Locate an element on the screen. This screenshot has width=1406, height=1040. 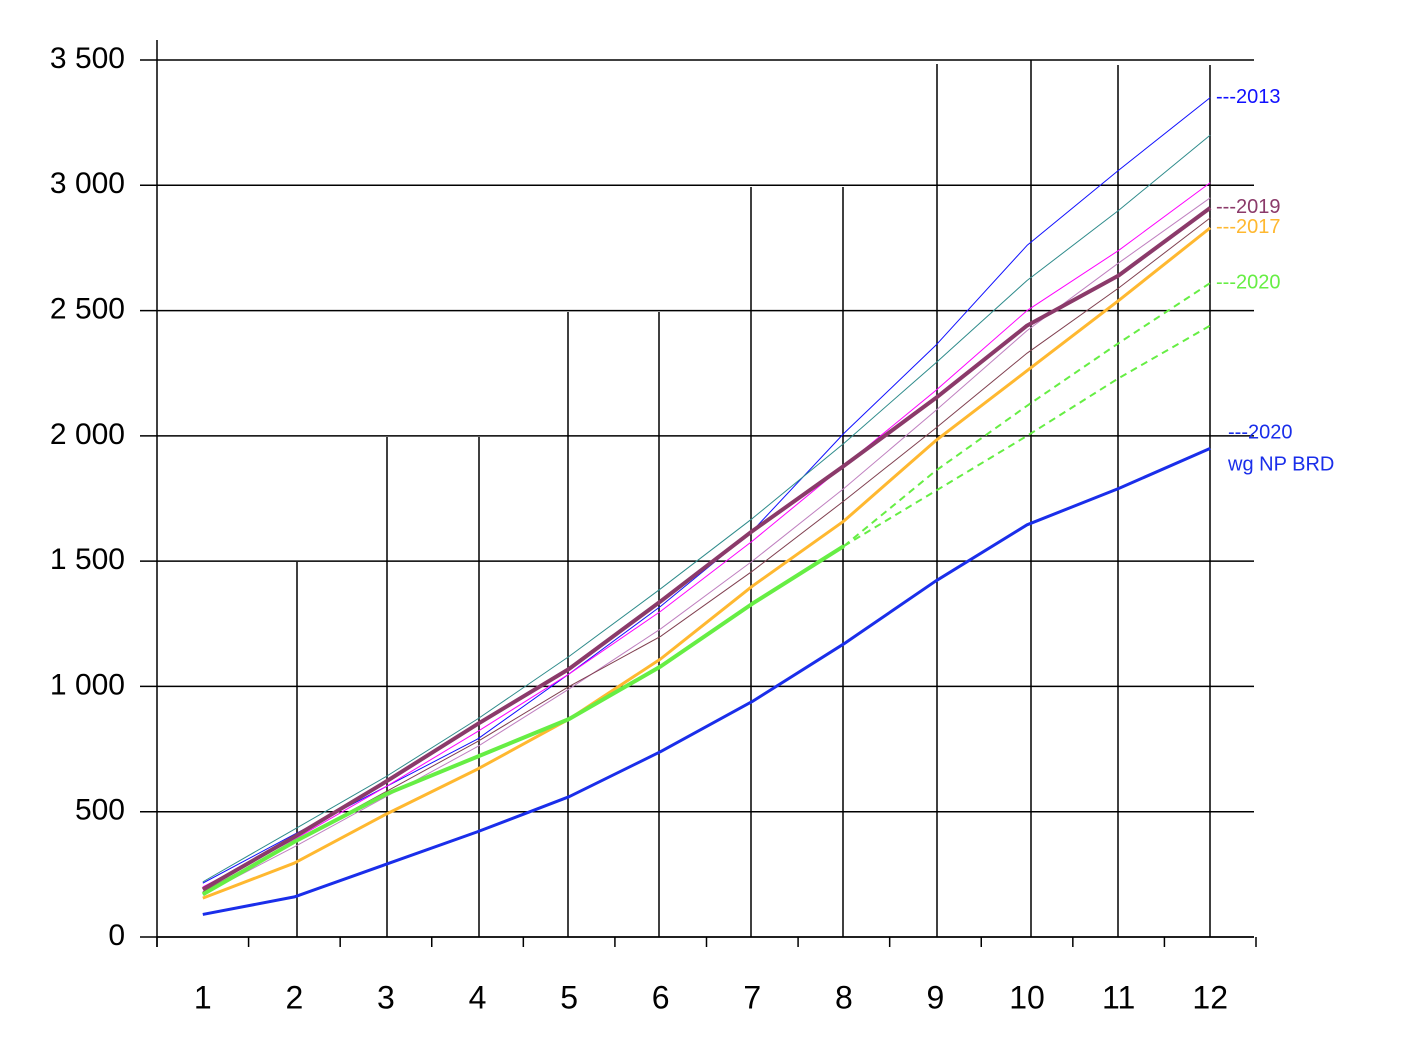
x-tick-label: 8 is located at coordinates (844, 997).